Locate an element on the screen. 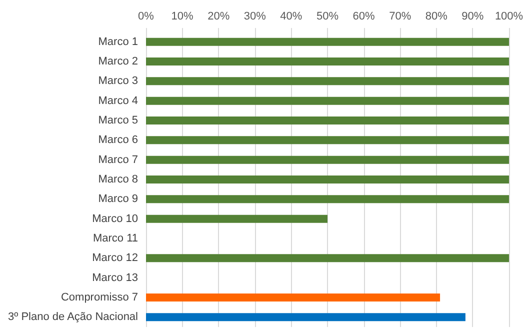 This screenshot has height=335, width=531. y-tick-label: Marco 6 is located at coordinates (118, 140).